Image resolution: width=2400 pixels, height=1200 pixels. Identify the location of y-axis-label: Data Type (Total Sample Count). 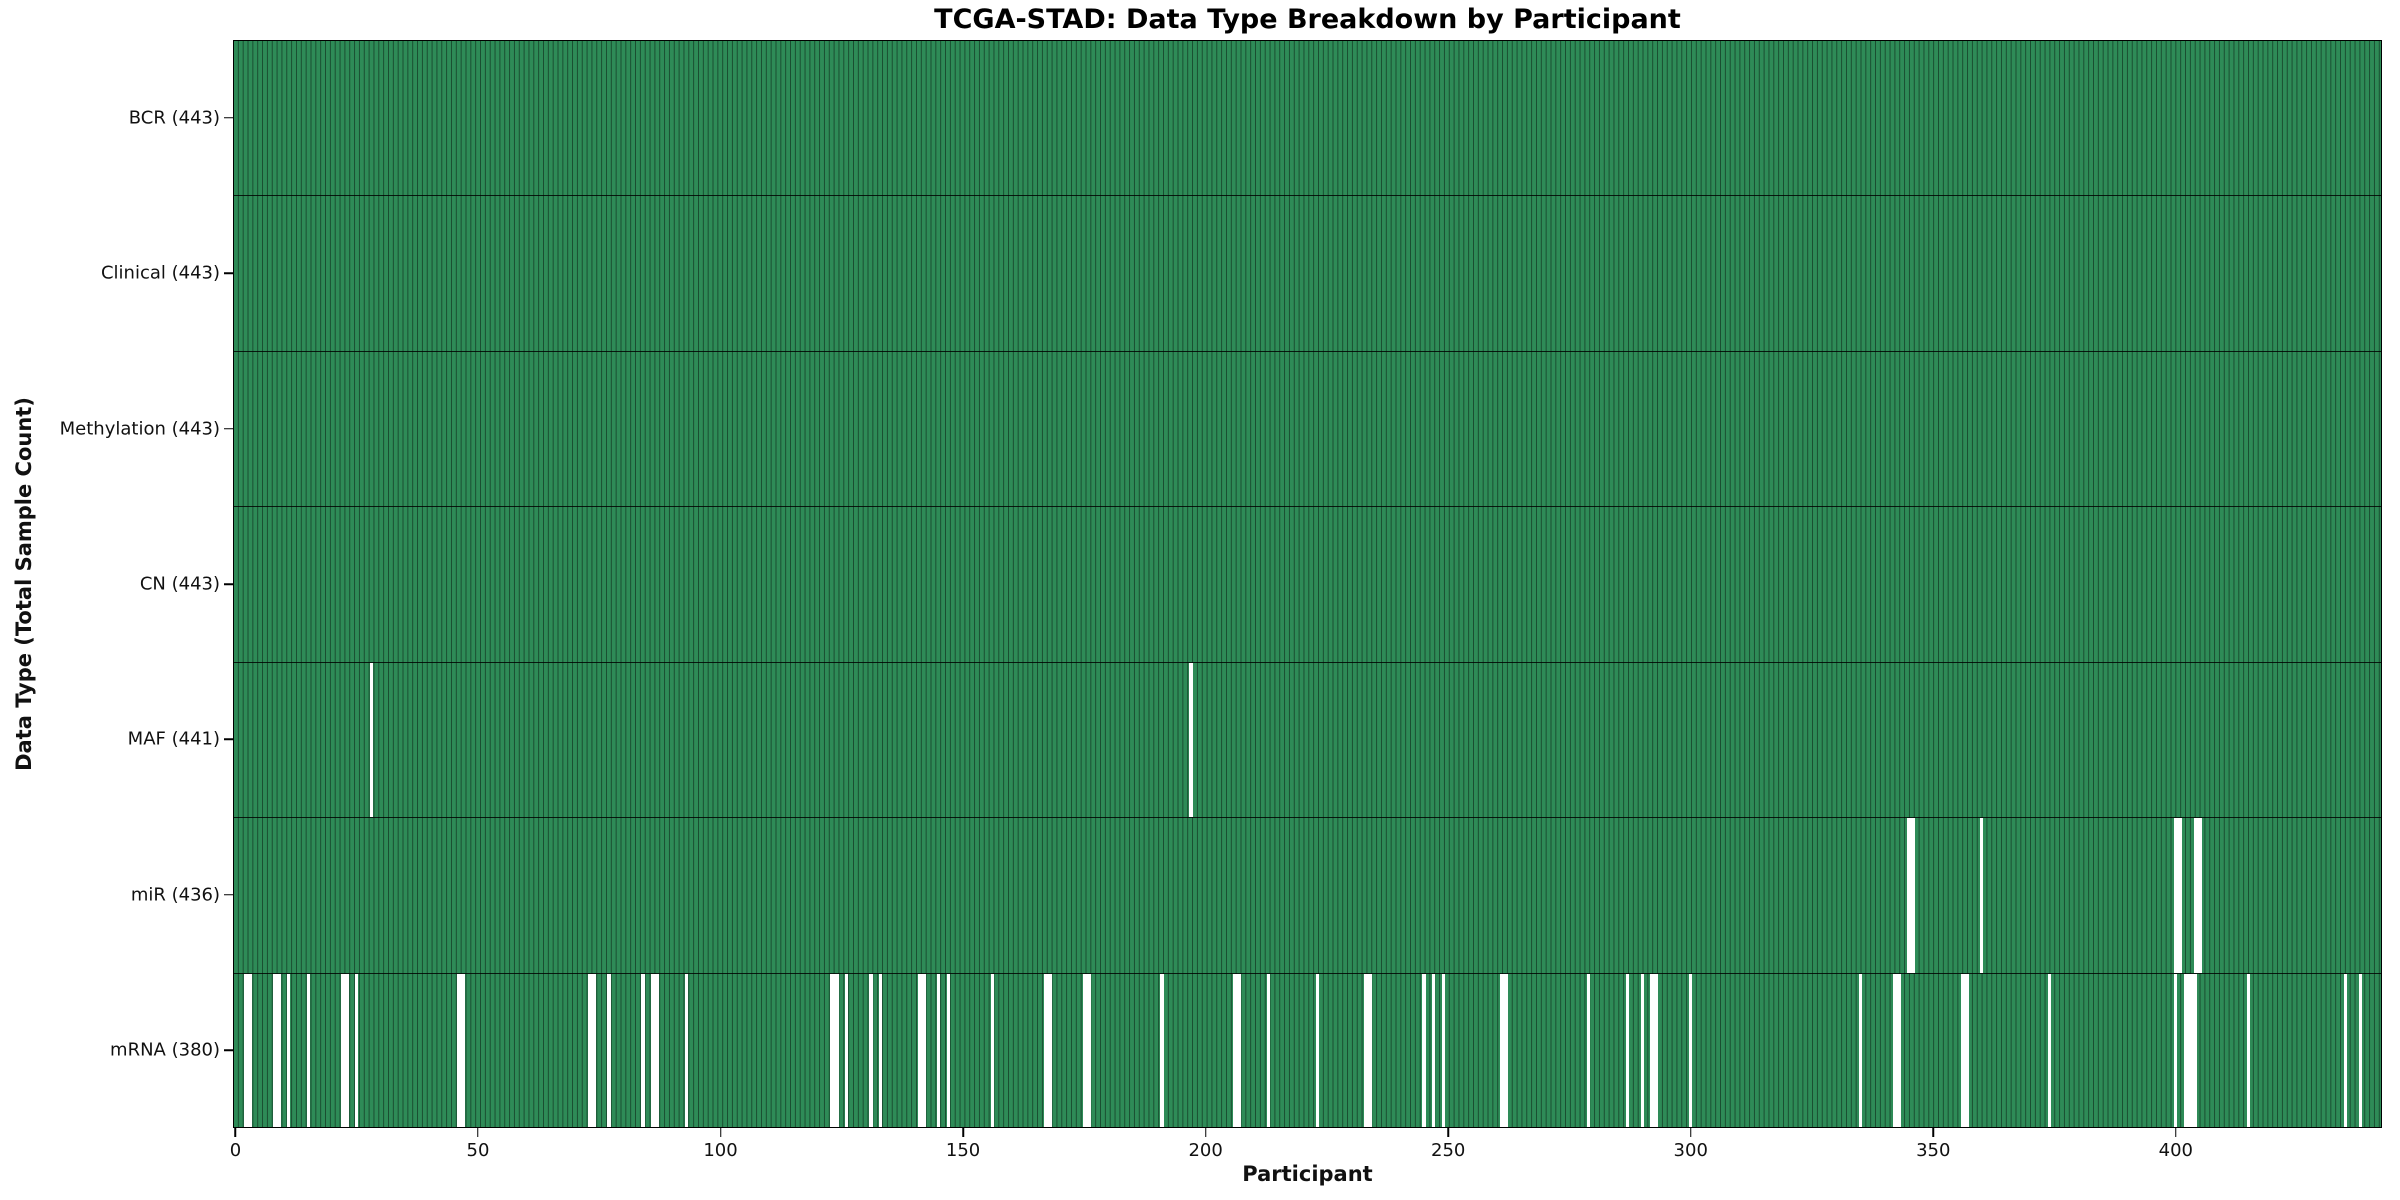
(24, 584).